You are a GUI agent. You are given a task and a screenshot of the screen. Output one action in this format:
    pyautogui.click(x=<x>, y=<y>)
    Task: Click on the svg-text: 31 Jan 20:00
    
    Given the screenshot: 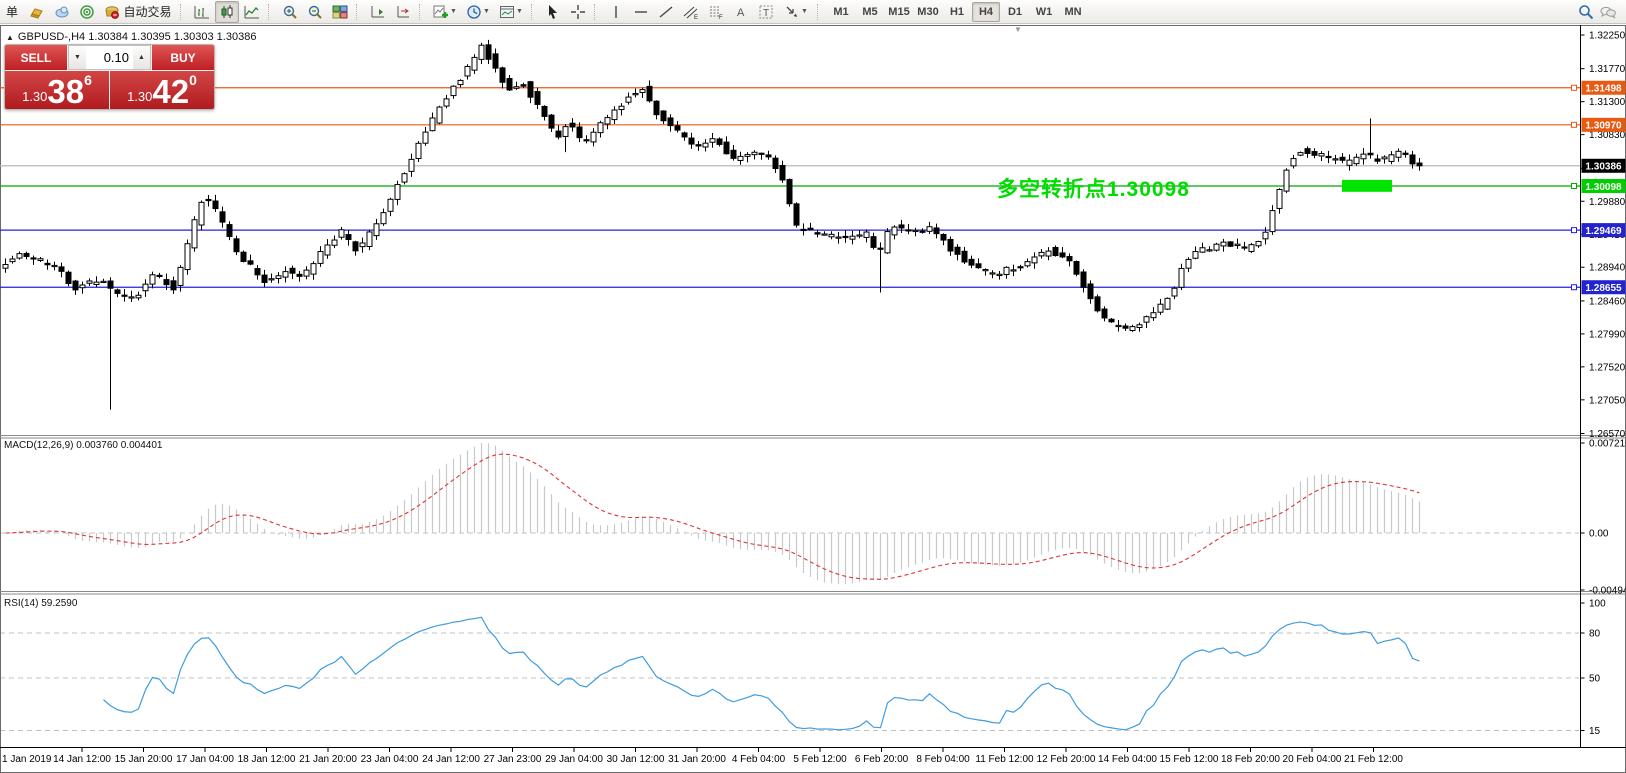 What is the action you would take?
    pyautogui.click(x=697, y=759)
    